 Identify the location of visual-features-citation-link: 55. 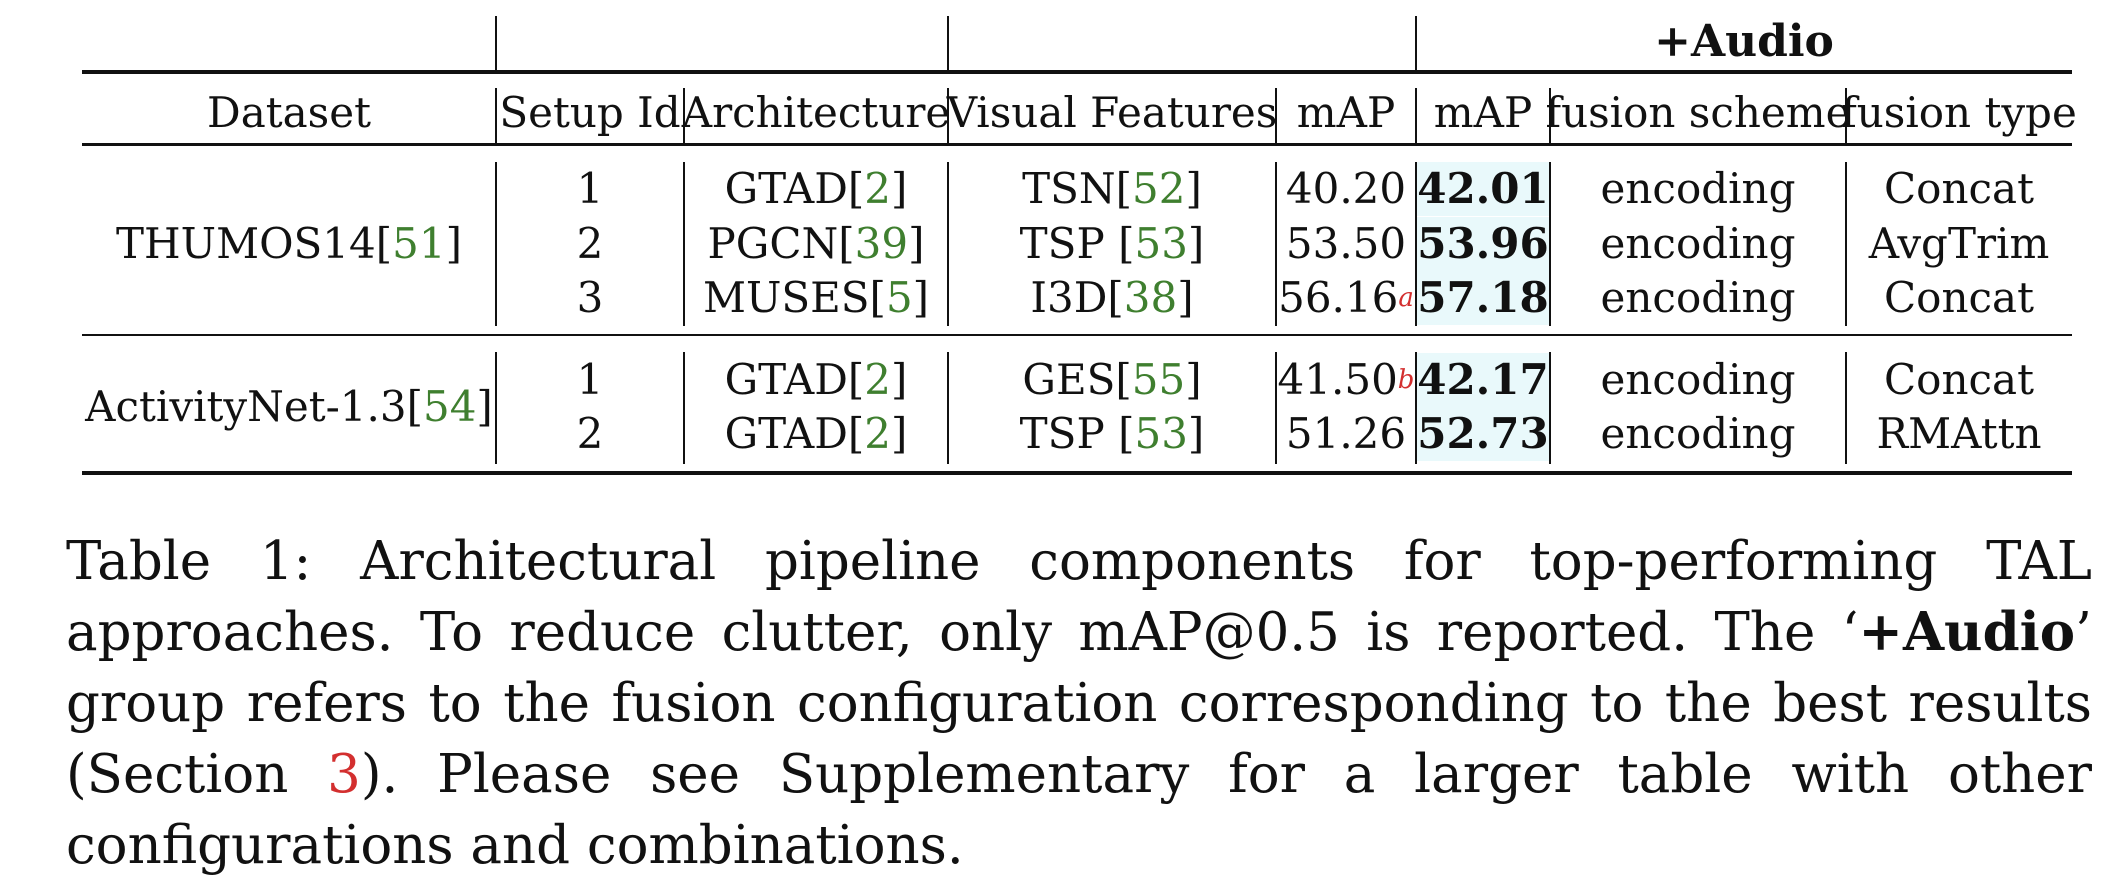
(1158, 379).